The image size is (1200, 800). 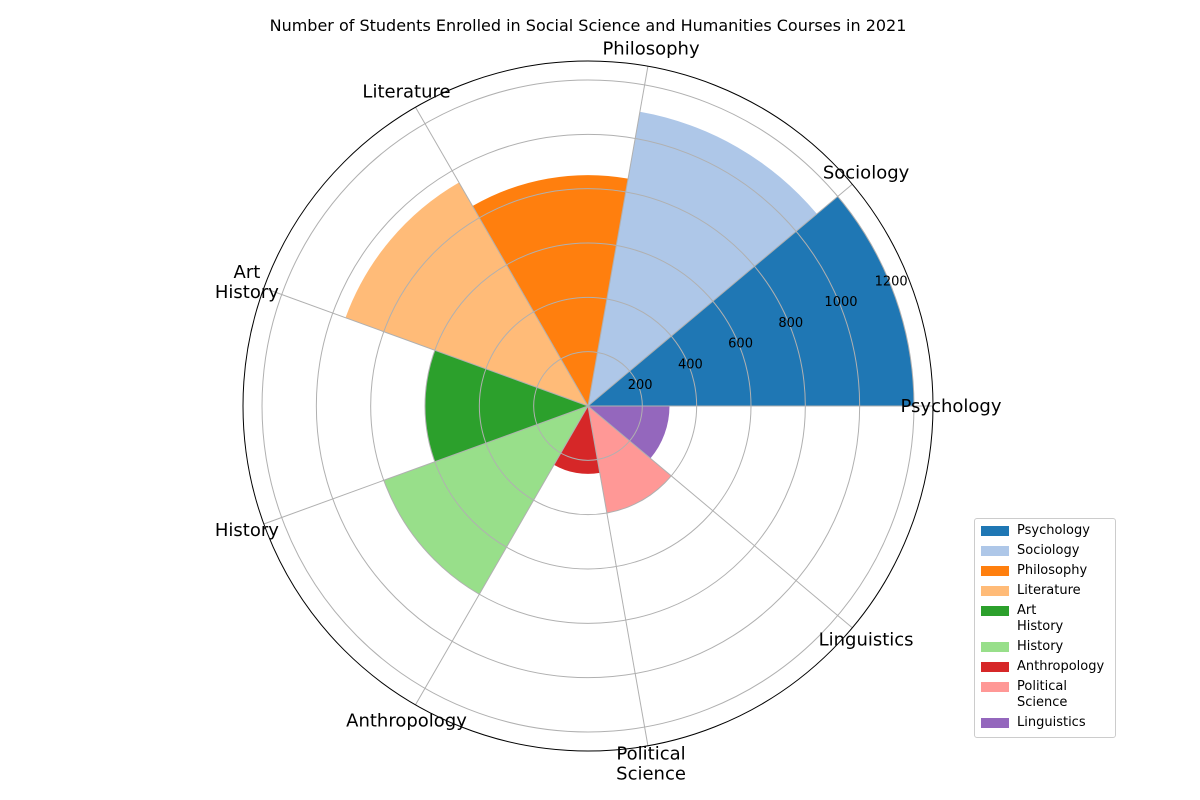 What do you see at coordinates (1048, 550) in the screenshot?
I see `legend-label: Sociology` at bounding box center [1048, 550].